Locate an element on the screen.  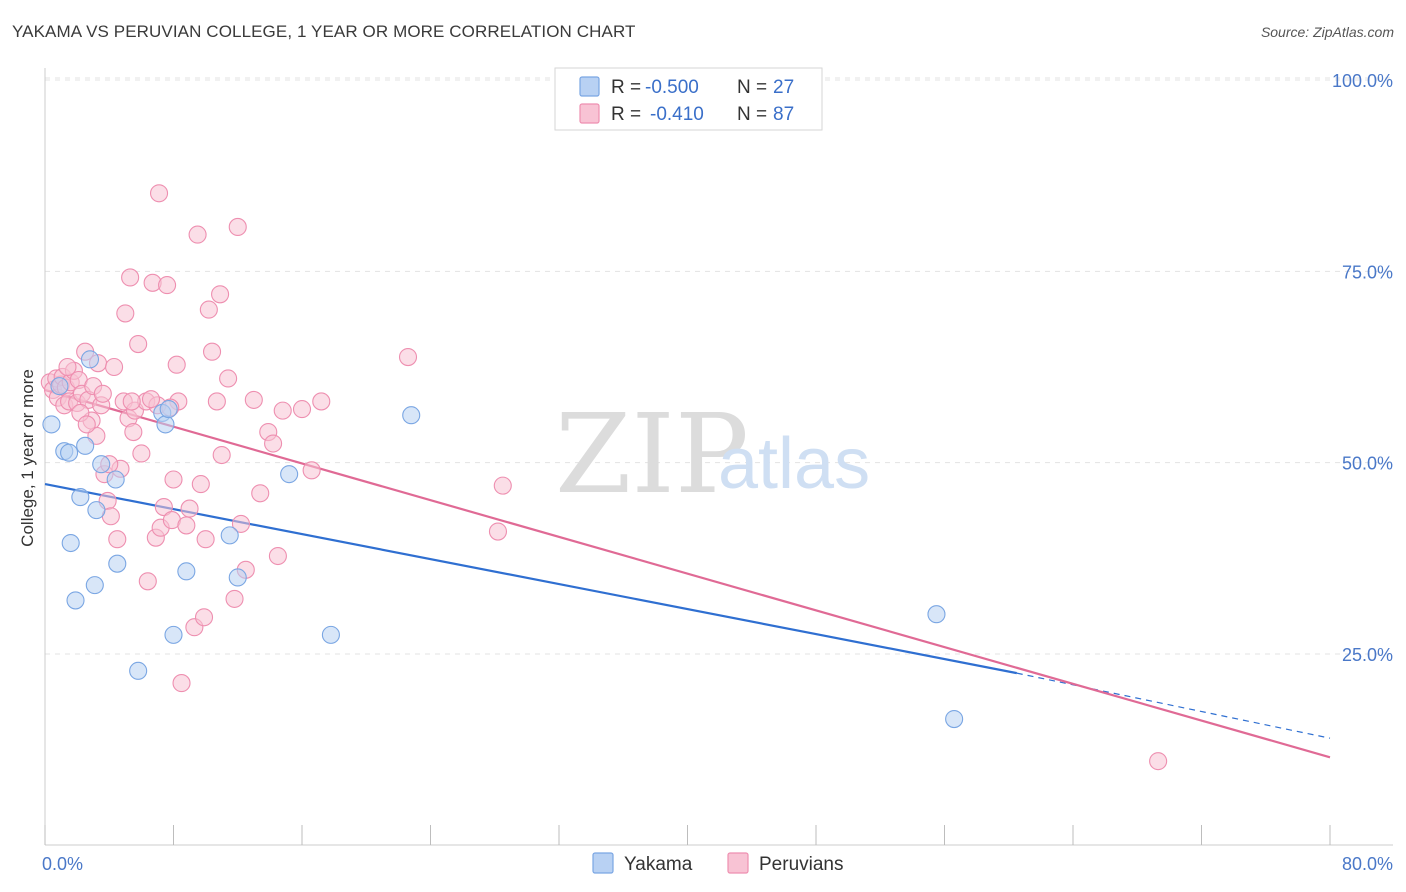
legend-n-value-peruvians: 87 is located at coordinates (783, 114).